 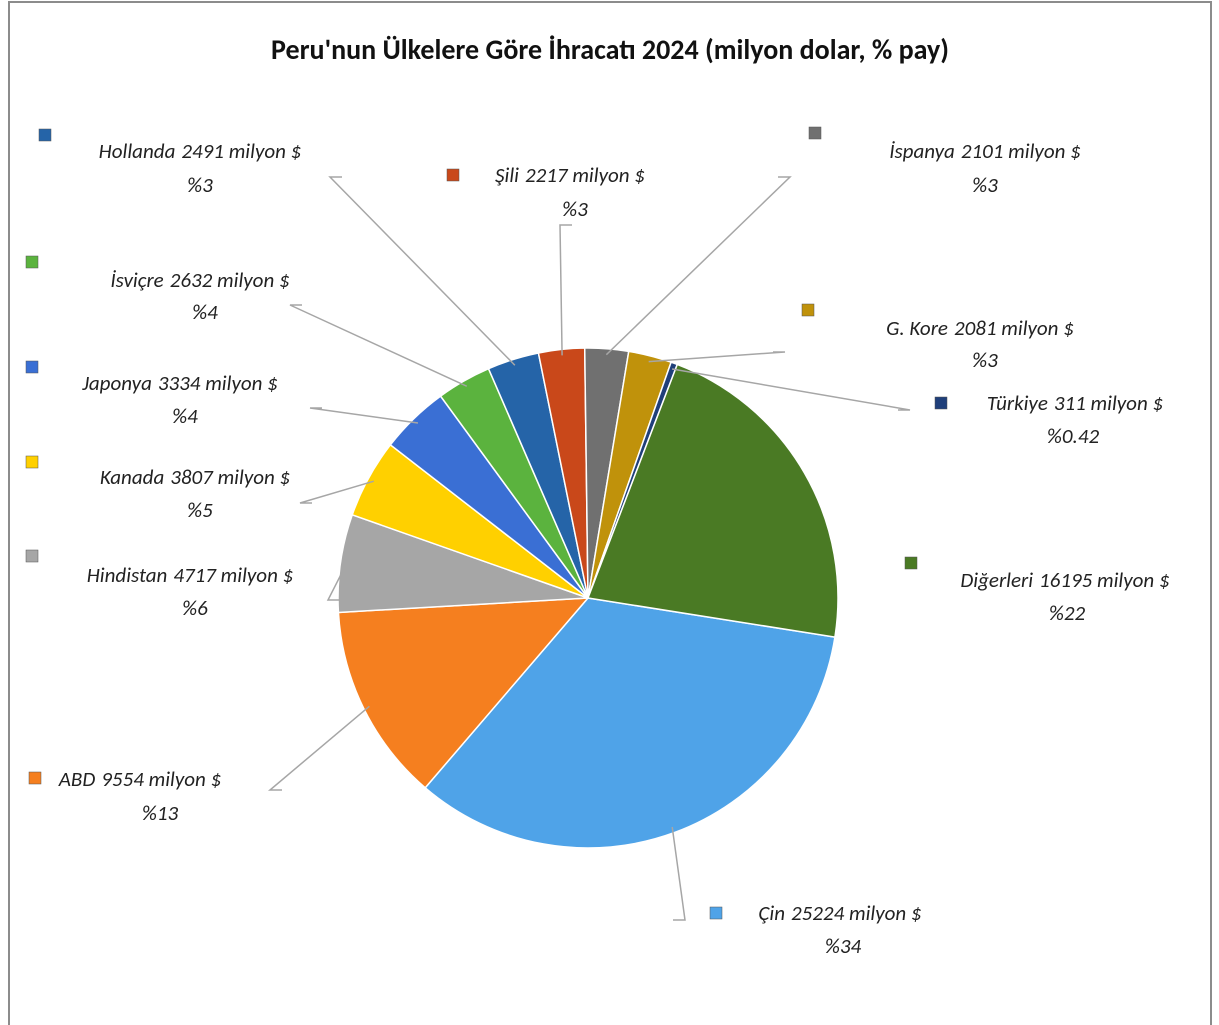 I want to click on category-name: Hollanda, so click(x=137, y=151).